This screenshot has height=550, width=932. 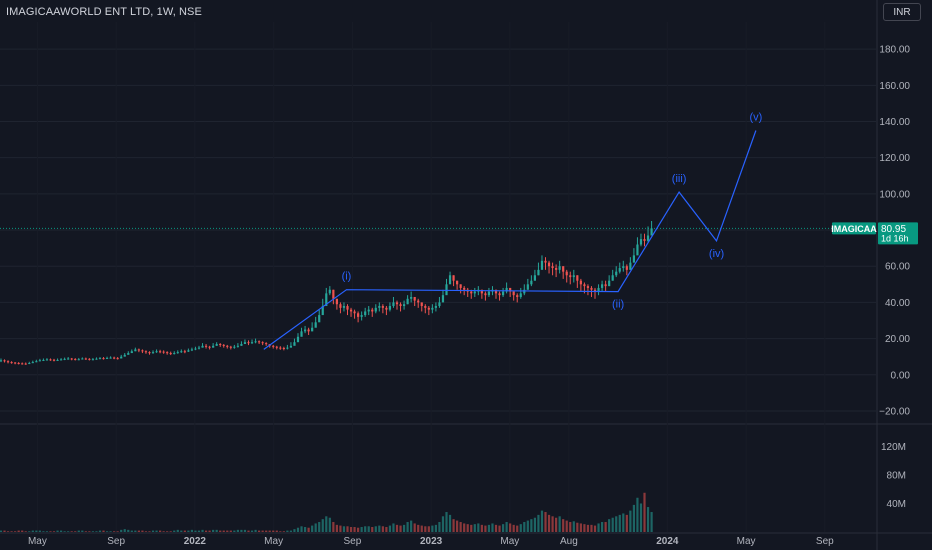 What do you see at coordinates (679, 179) in the screenshot?
I see `wave-label: (iii)` at bounding box center [679, 179].